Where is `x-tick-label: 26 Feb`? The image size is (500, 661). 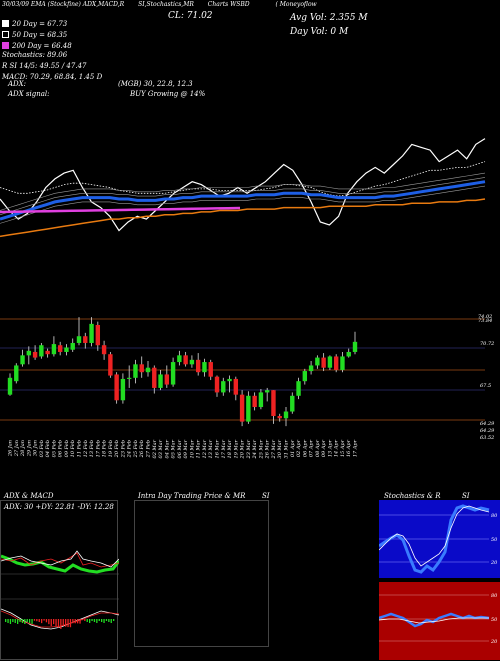 x-tick-label: 26 Feb is located at coordinates (142, 449).